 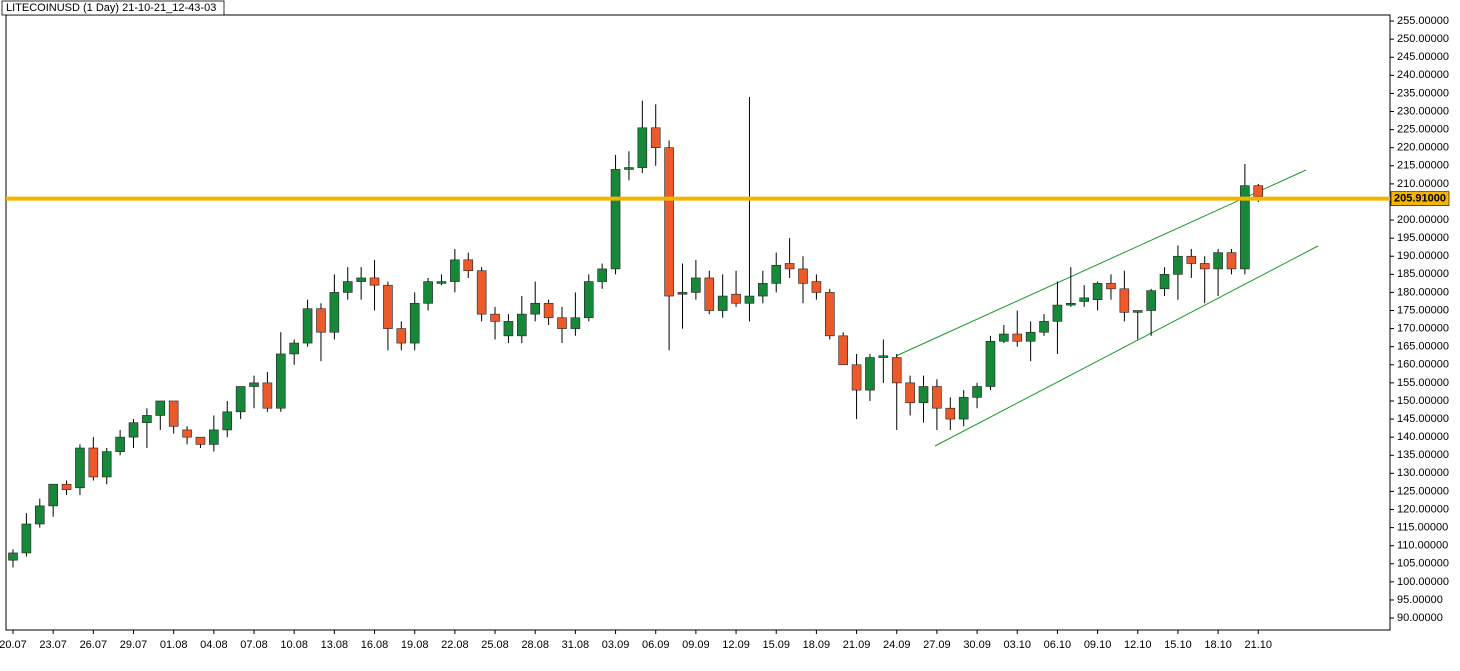 I want to click on x-tick-label: 15.10, so click(x=1178, y=645).